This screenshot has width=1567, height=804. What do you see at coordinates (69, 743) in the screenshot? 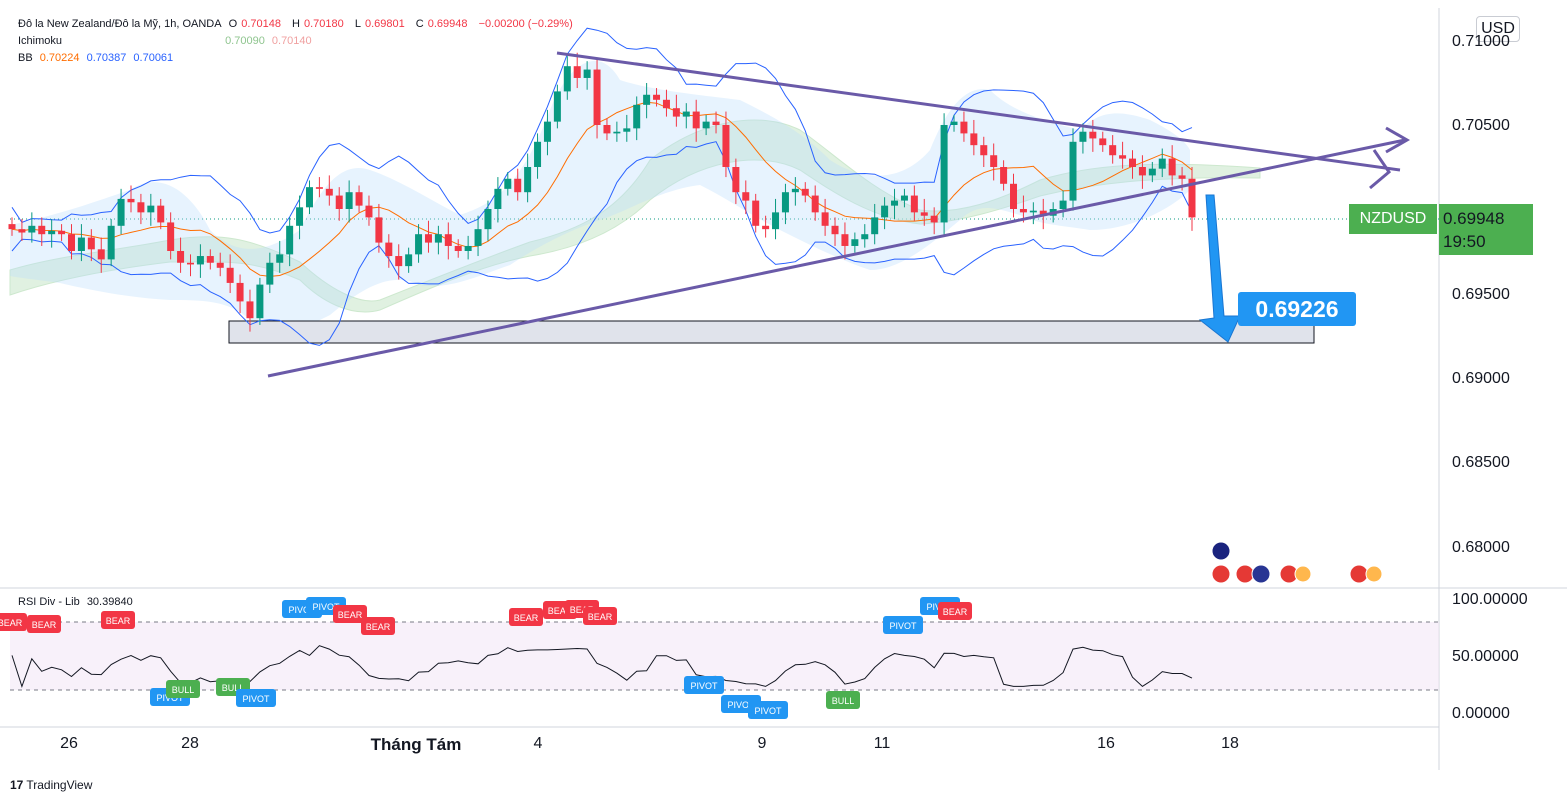
I see `time-tick: 26` at bounding box center [69, 743].